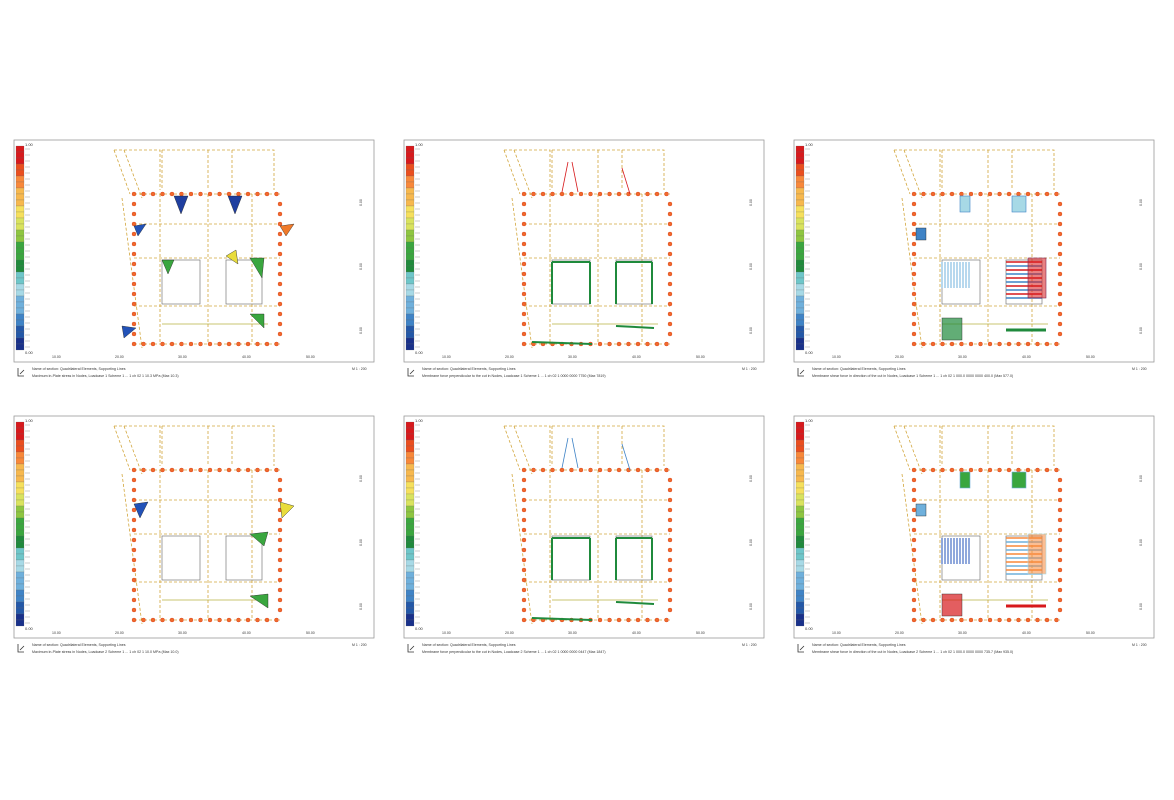  Describe the element at coordinates (899, 633) in the screenshot. I see `axis-x-label: 20.00` at that location.